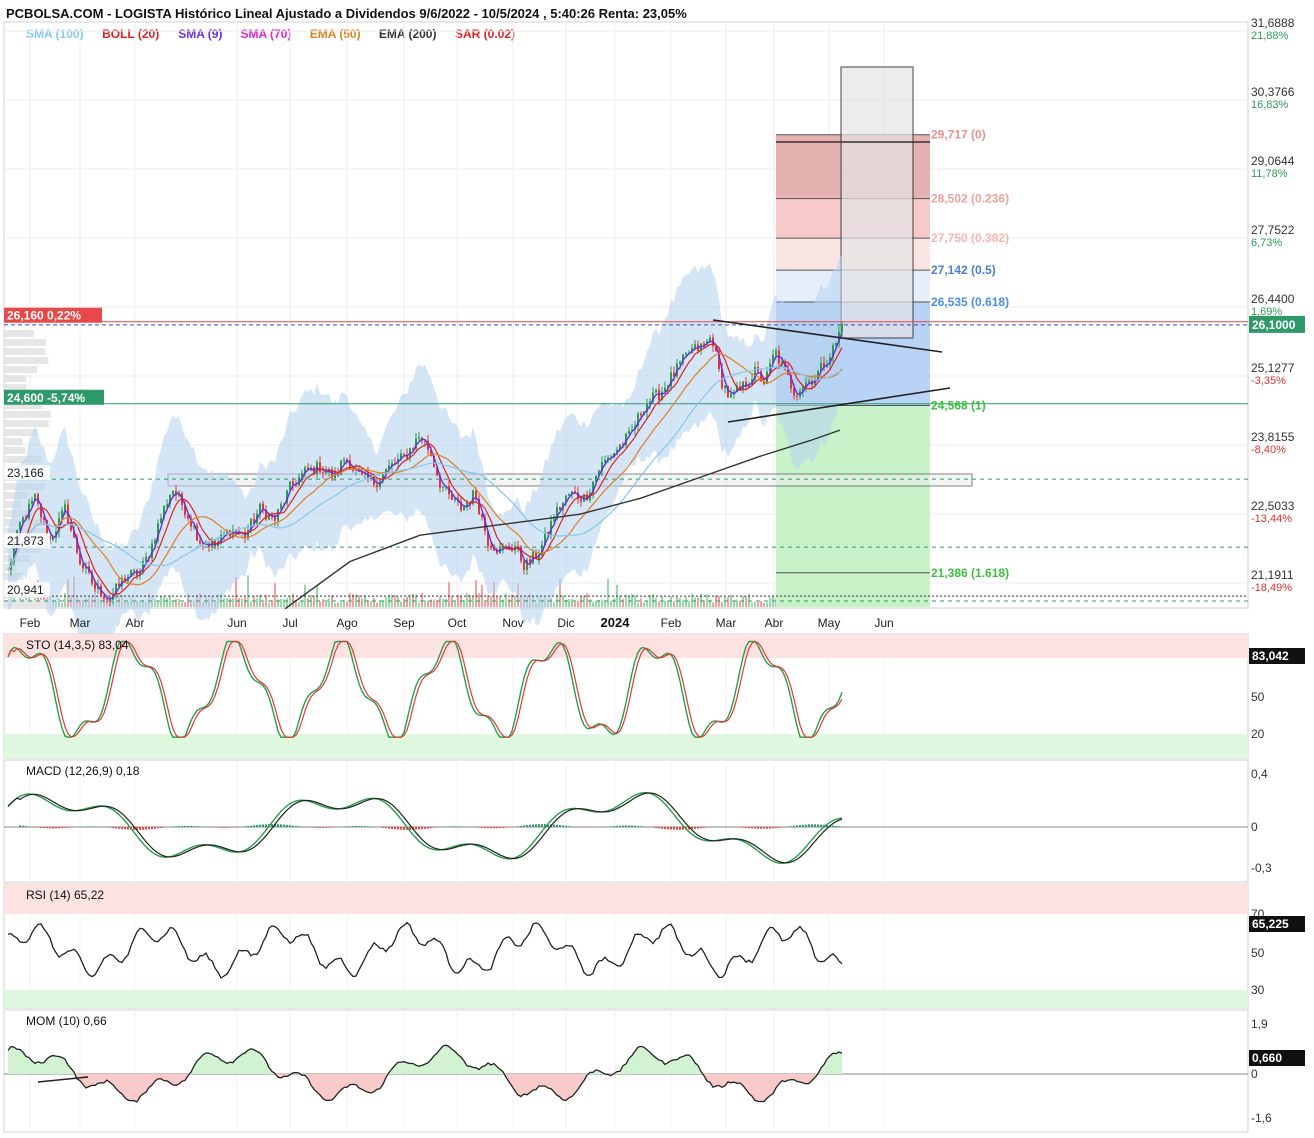 The width and height of the screenshot is (1314, 1138). I want to click on macd-signal-line, so click(425, 828).